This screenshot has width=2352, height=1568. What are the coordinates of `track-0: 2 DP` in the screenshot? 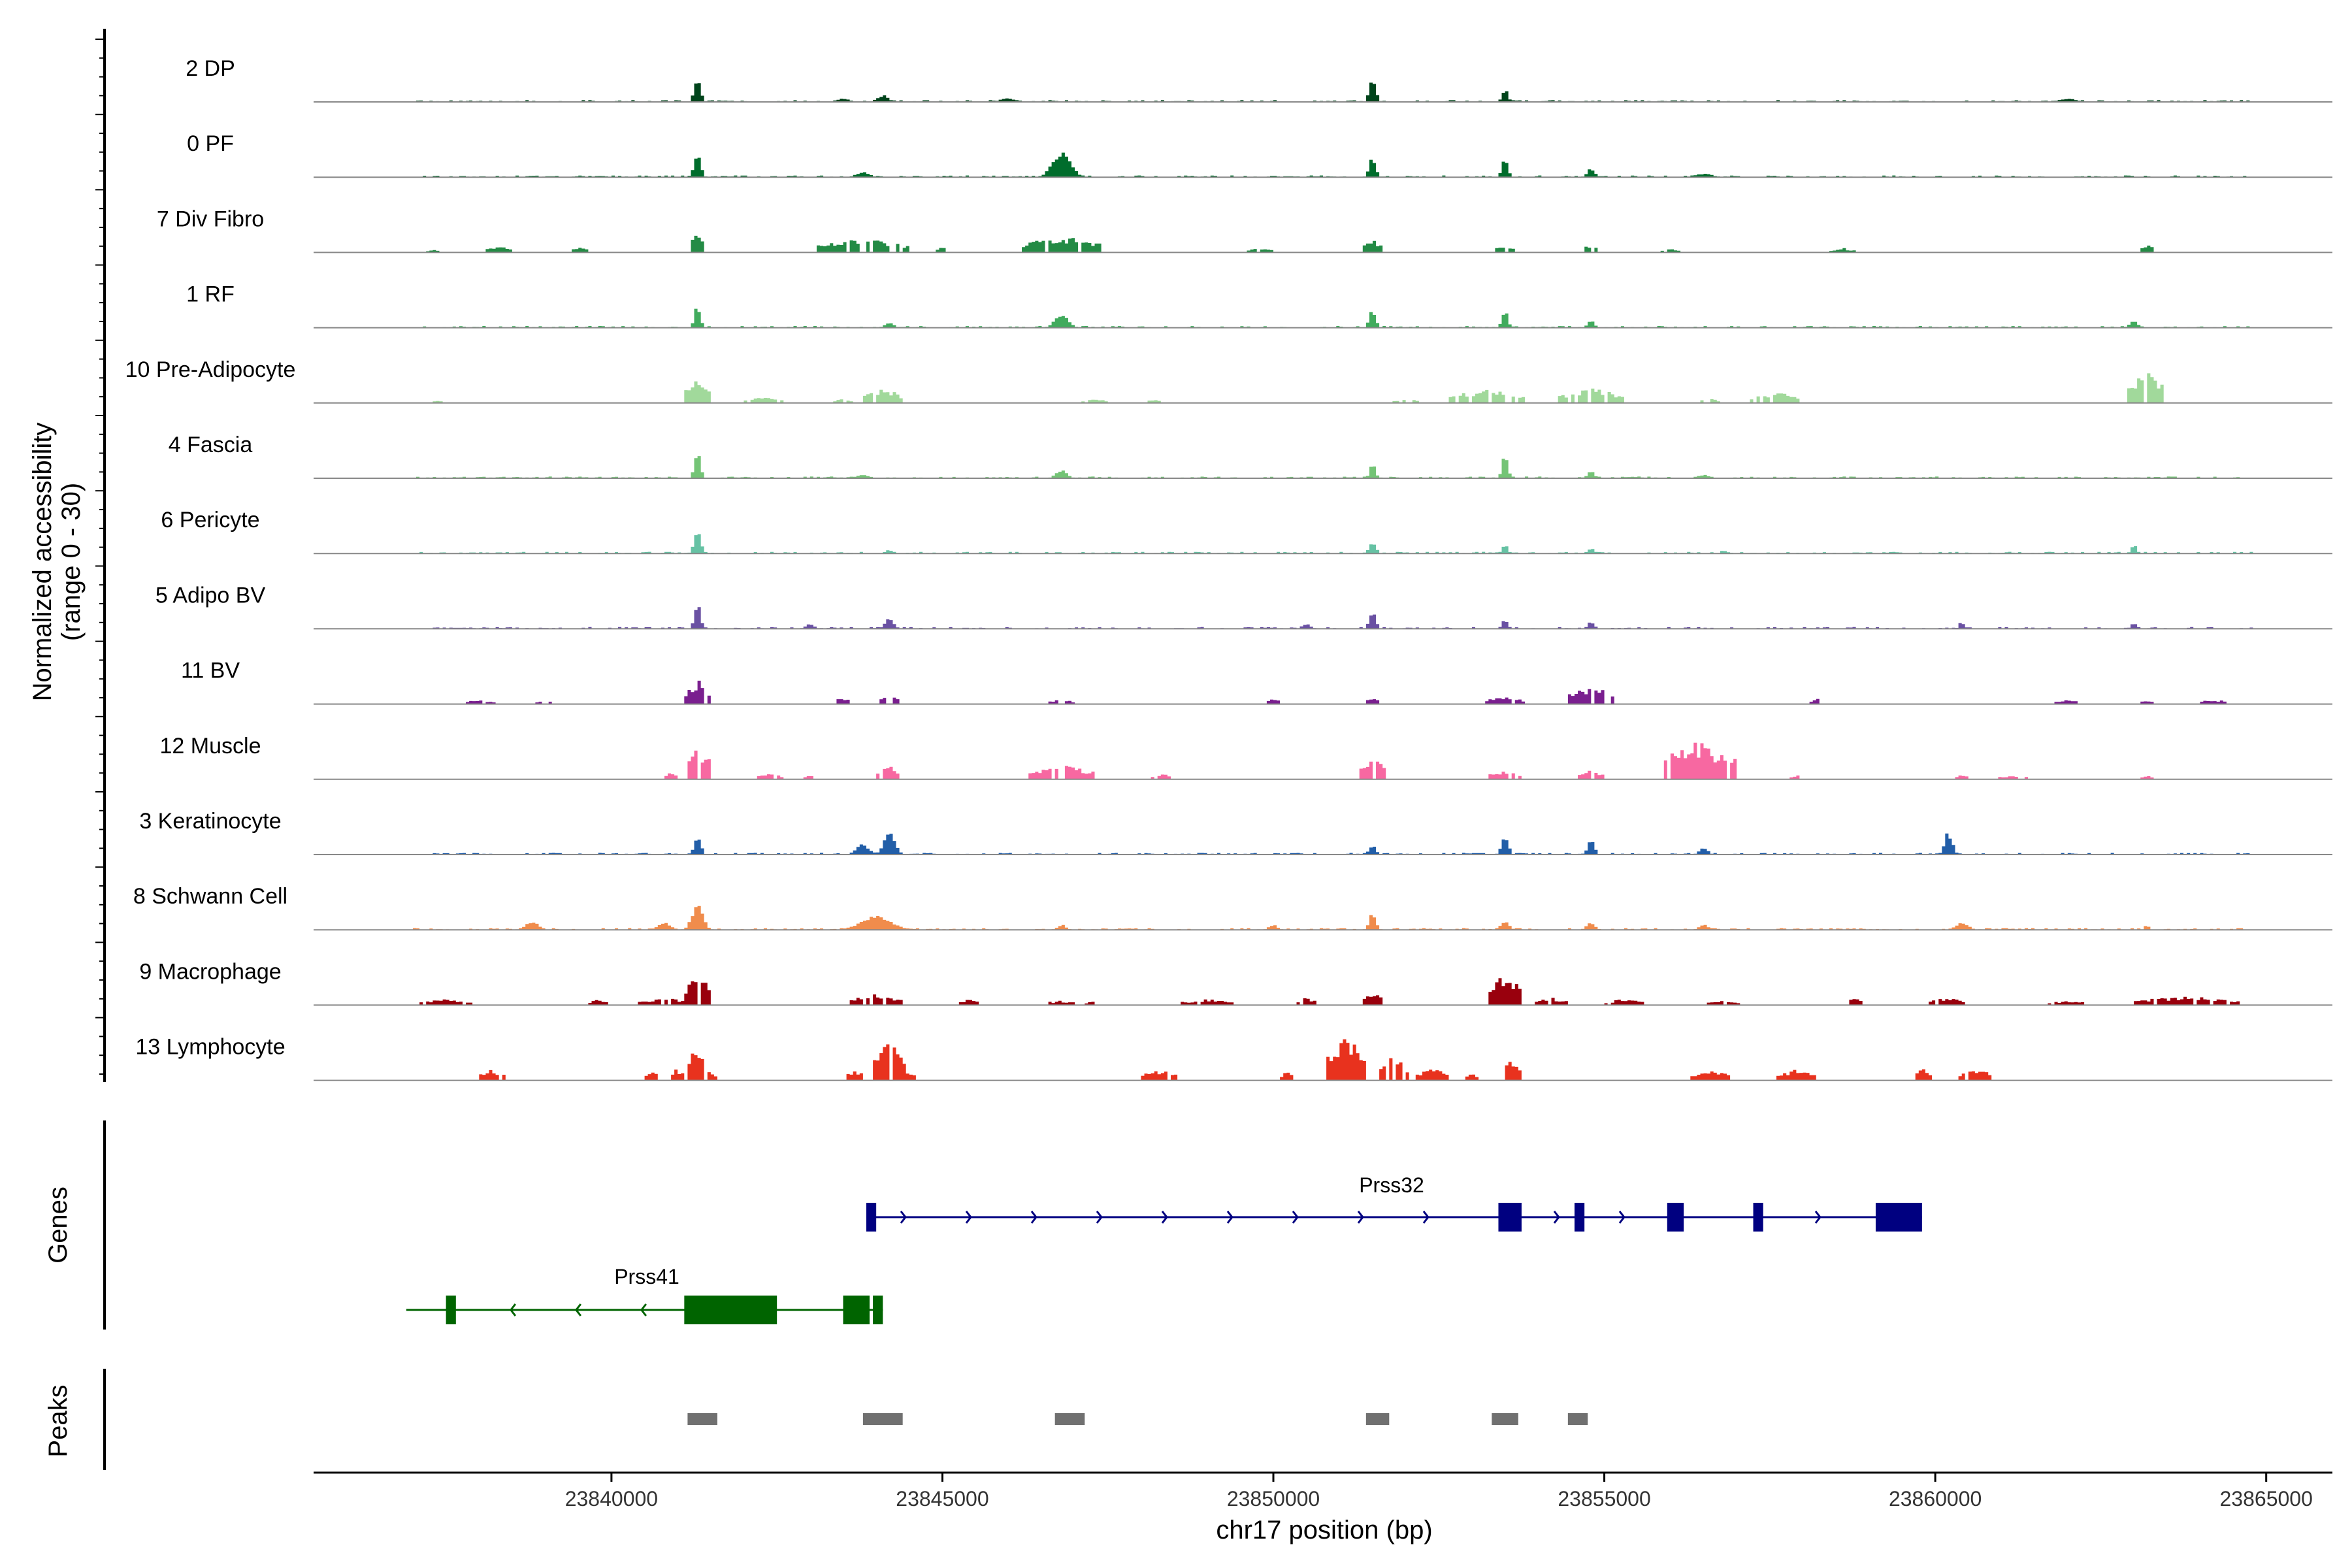 It's located at (1259, 79).